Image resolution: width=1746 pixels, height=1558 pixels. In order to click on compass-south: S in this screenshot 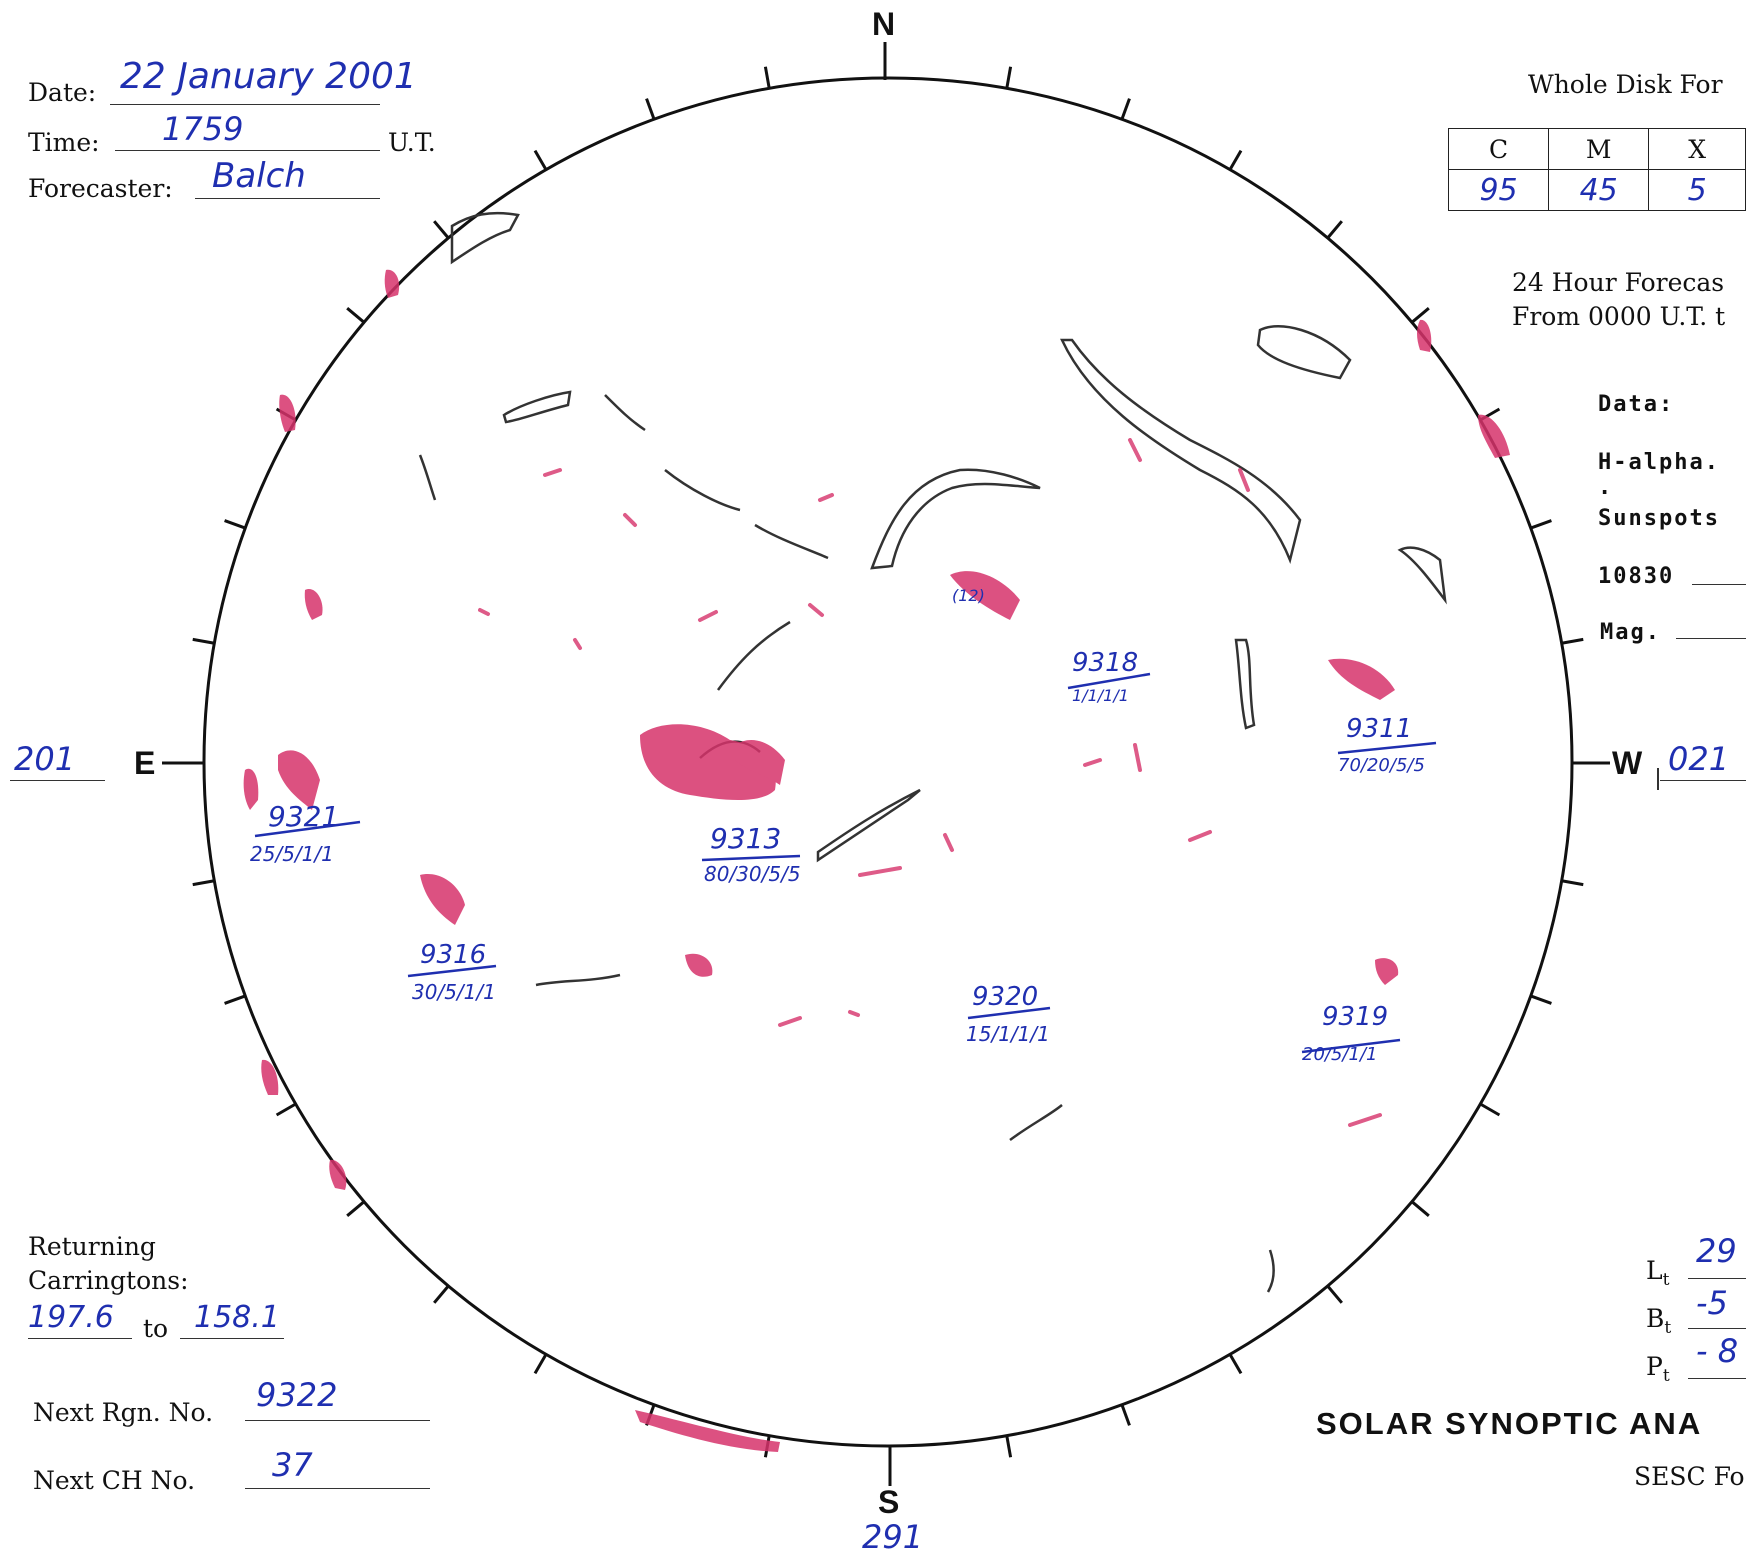, I will do `click(889, 1502)`.